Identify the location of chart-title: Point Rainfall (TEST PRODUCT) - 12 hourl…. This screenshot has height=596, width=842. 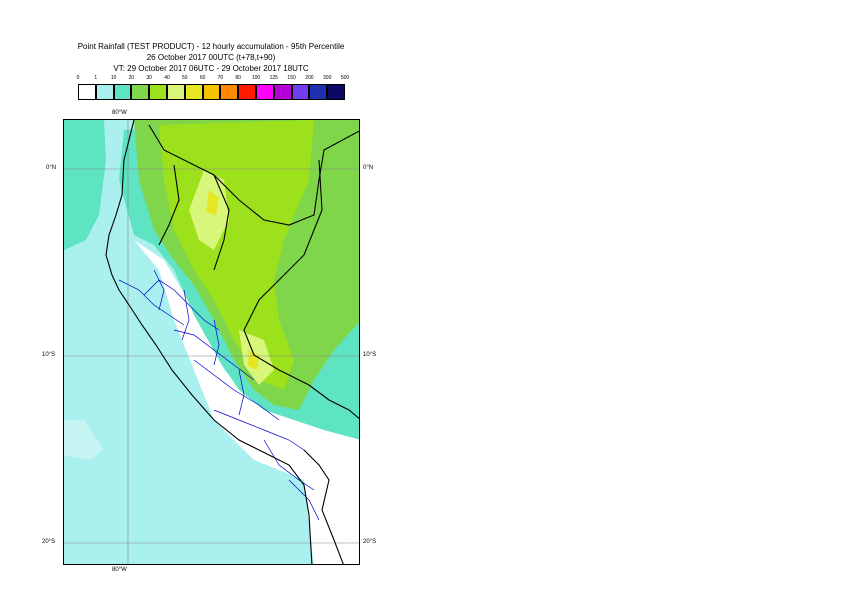
(211, 46).